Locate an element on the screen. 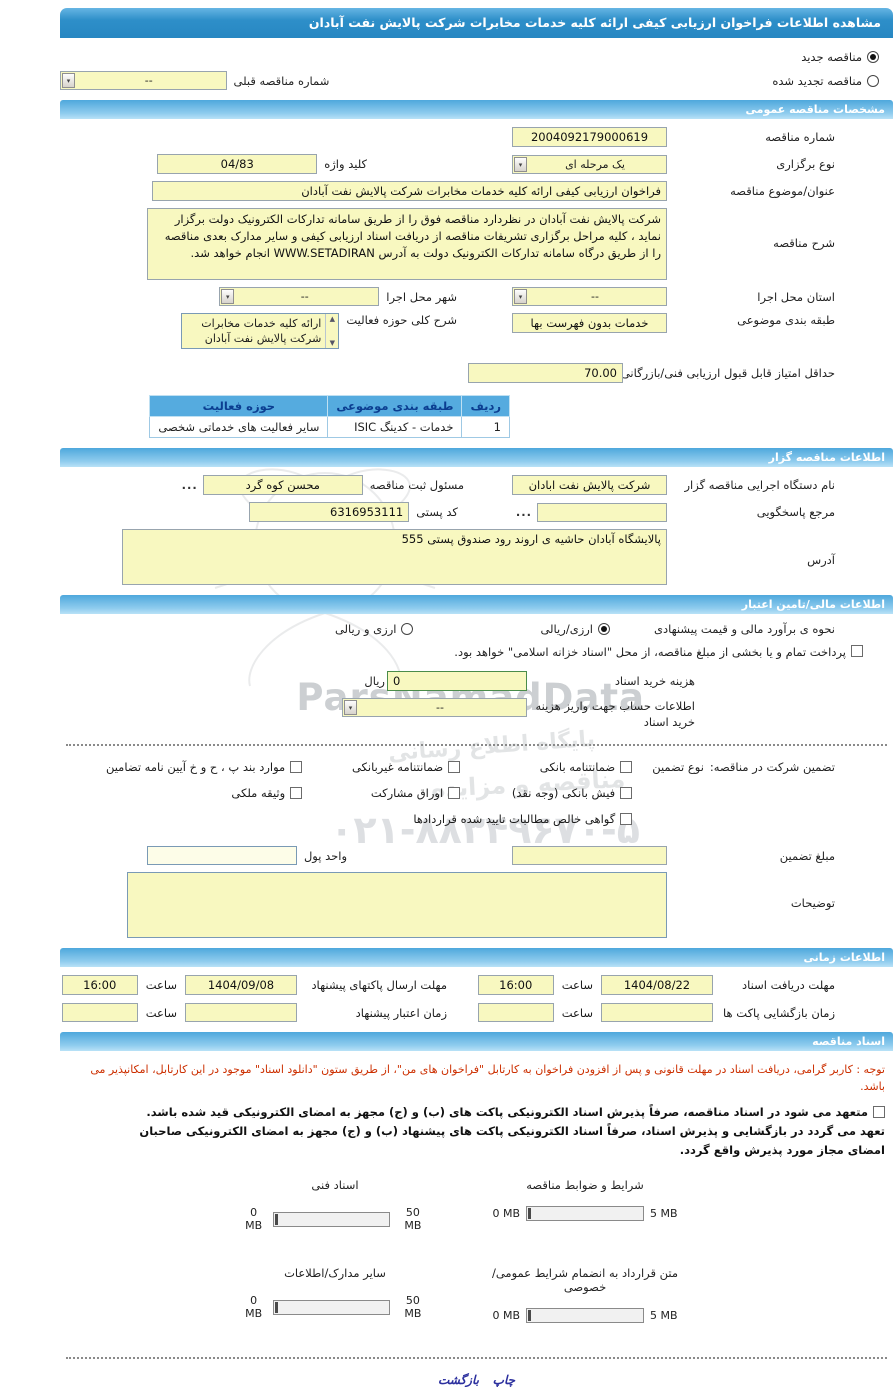 Image resolution: width=895 pixels, height=1387 pixels. city-combo: -- ▾ is located at coordinates (299, 296).